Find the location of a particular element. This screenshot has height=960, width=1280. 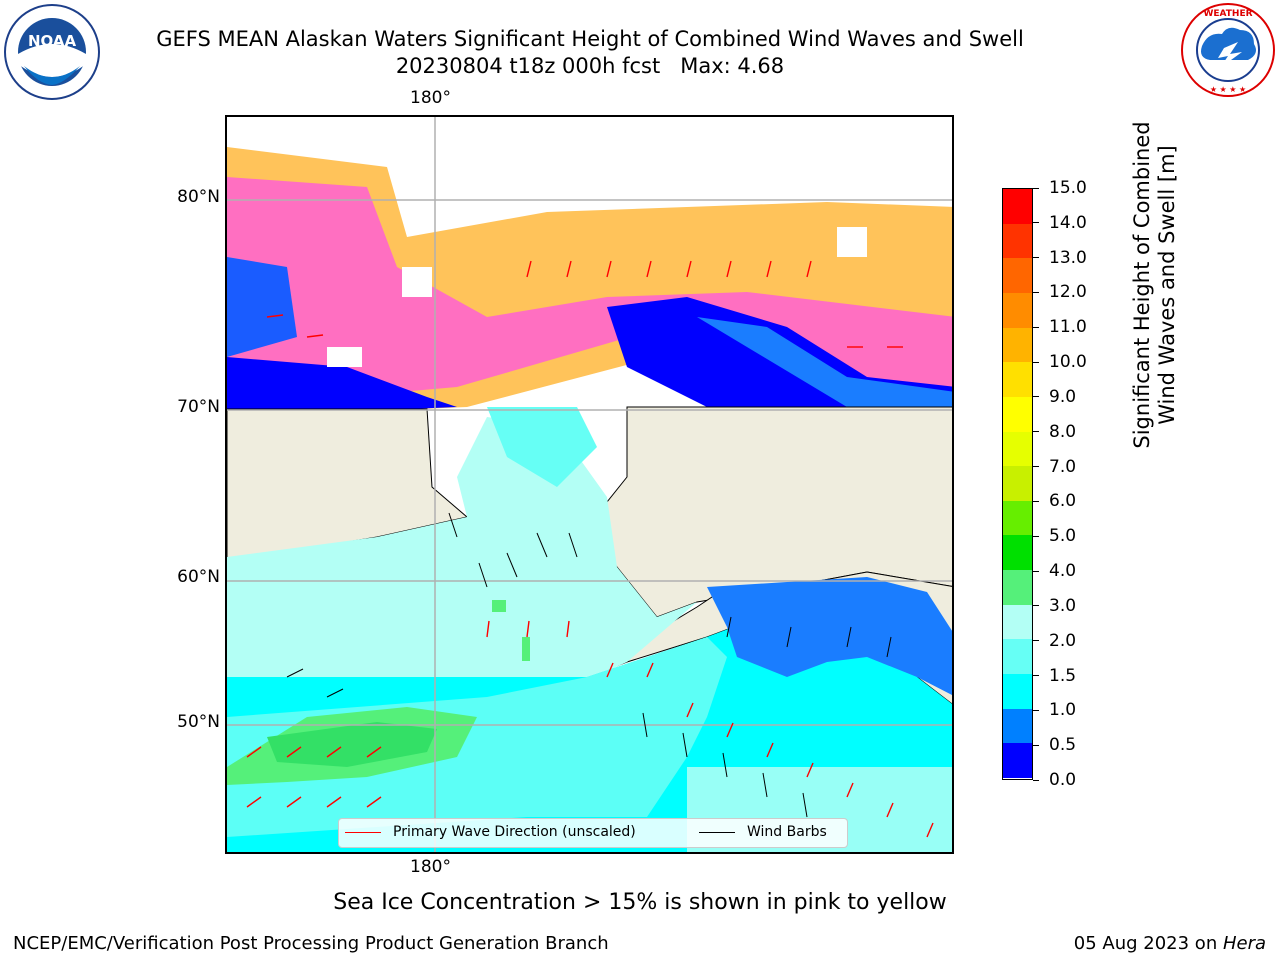

colorbar-tick-label: 1.5 is located at coordinates (1054, 676).